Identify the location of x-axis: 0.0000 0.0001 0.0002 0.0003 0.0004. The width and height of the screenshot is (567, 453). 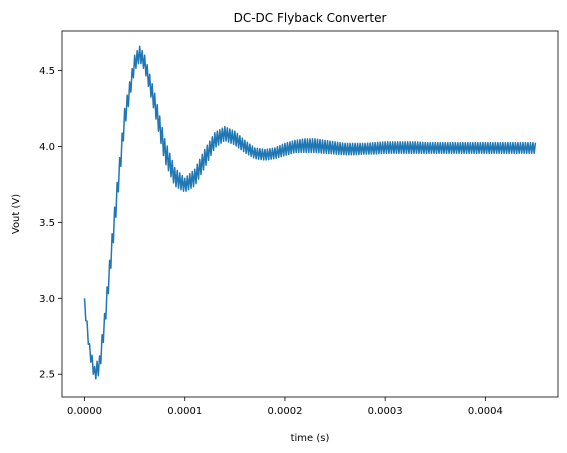
(285, 407).